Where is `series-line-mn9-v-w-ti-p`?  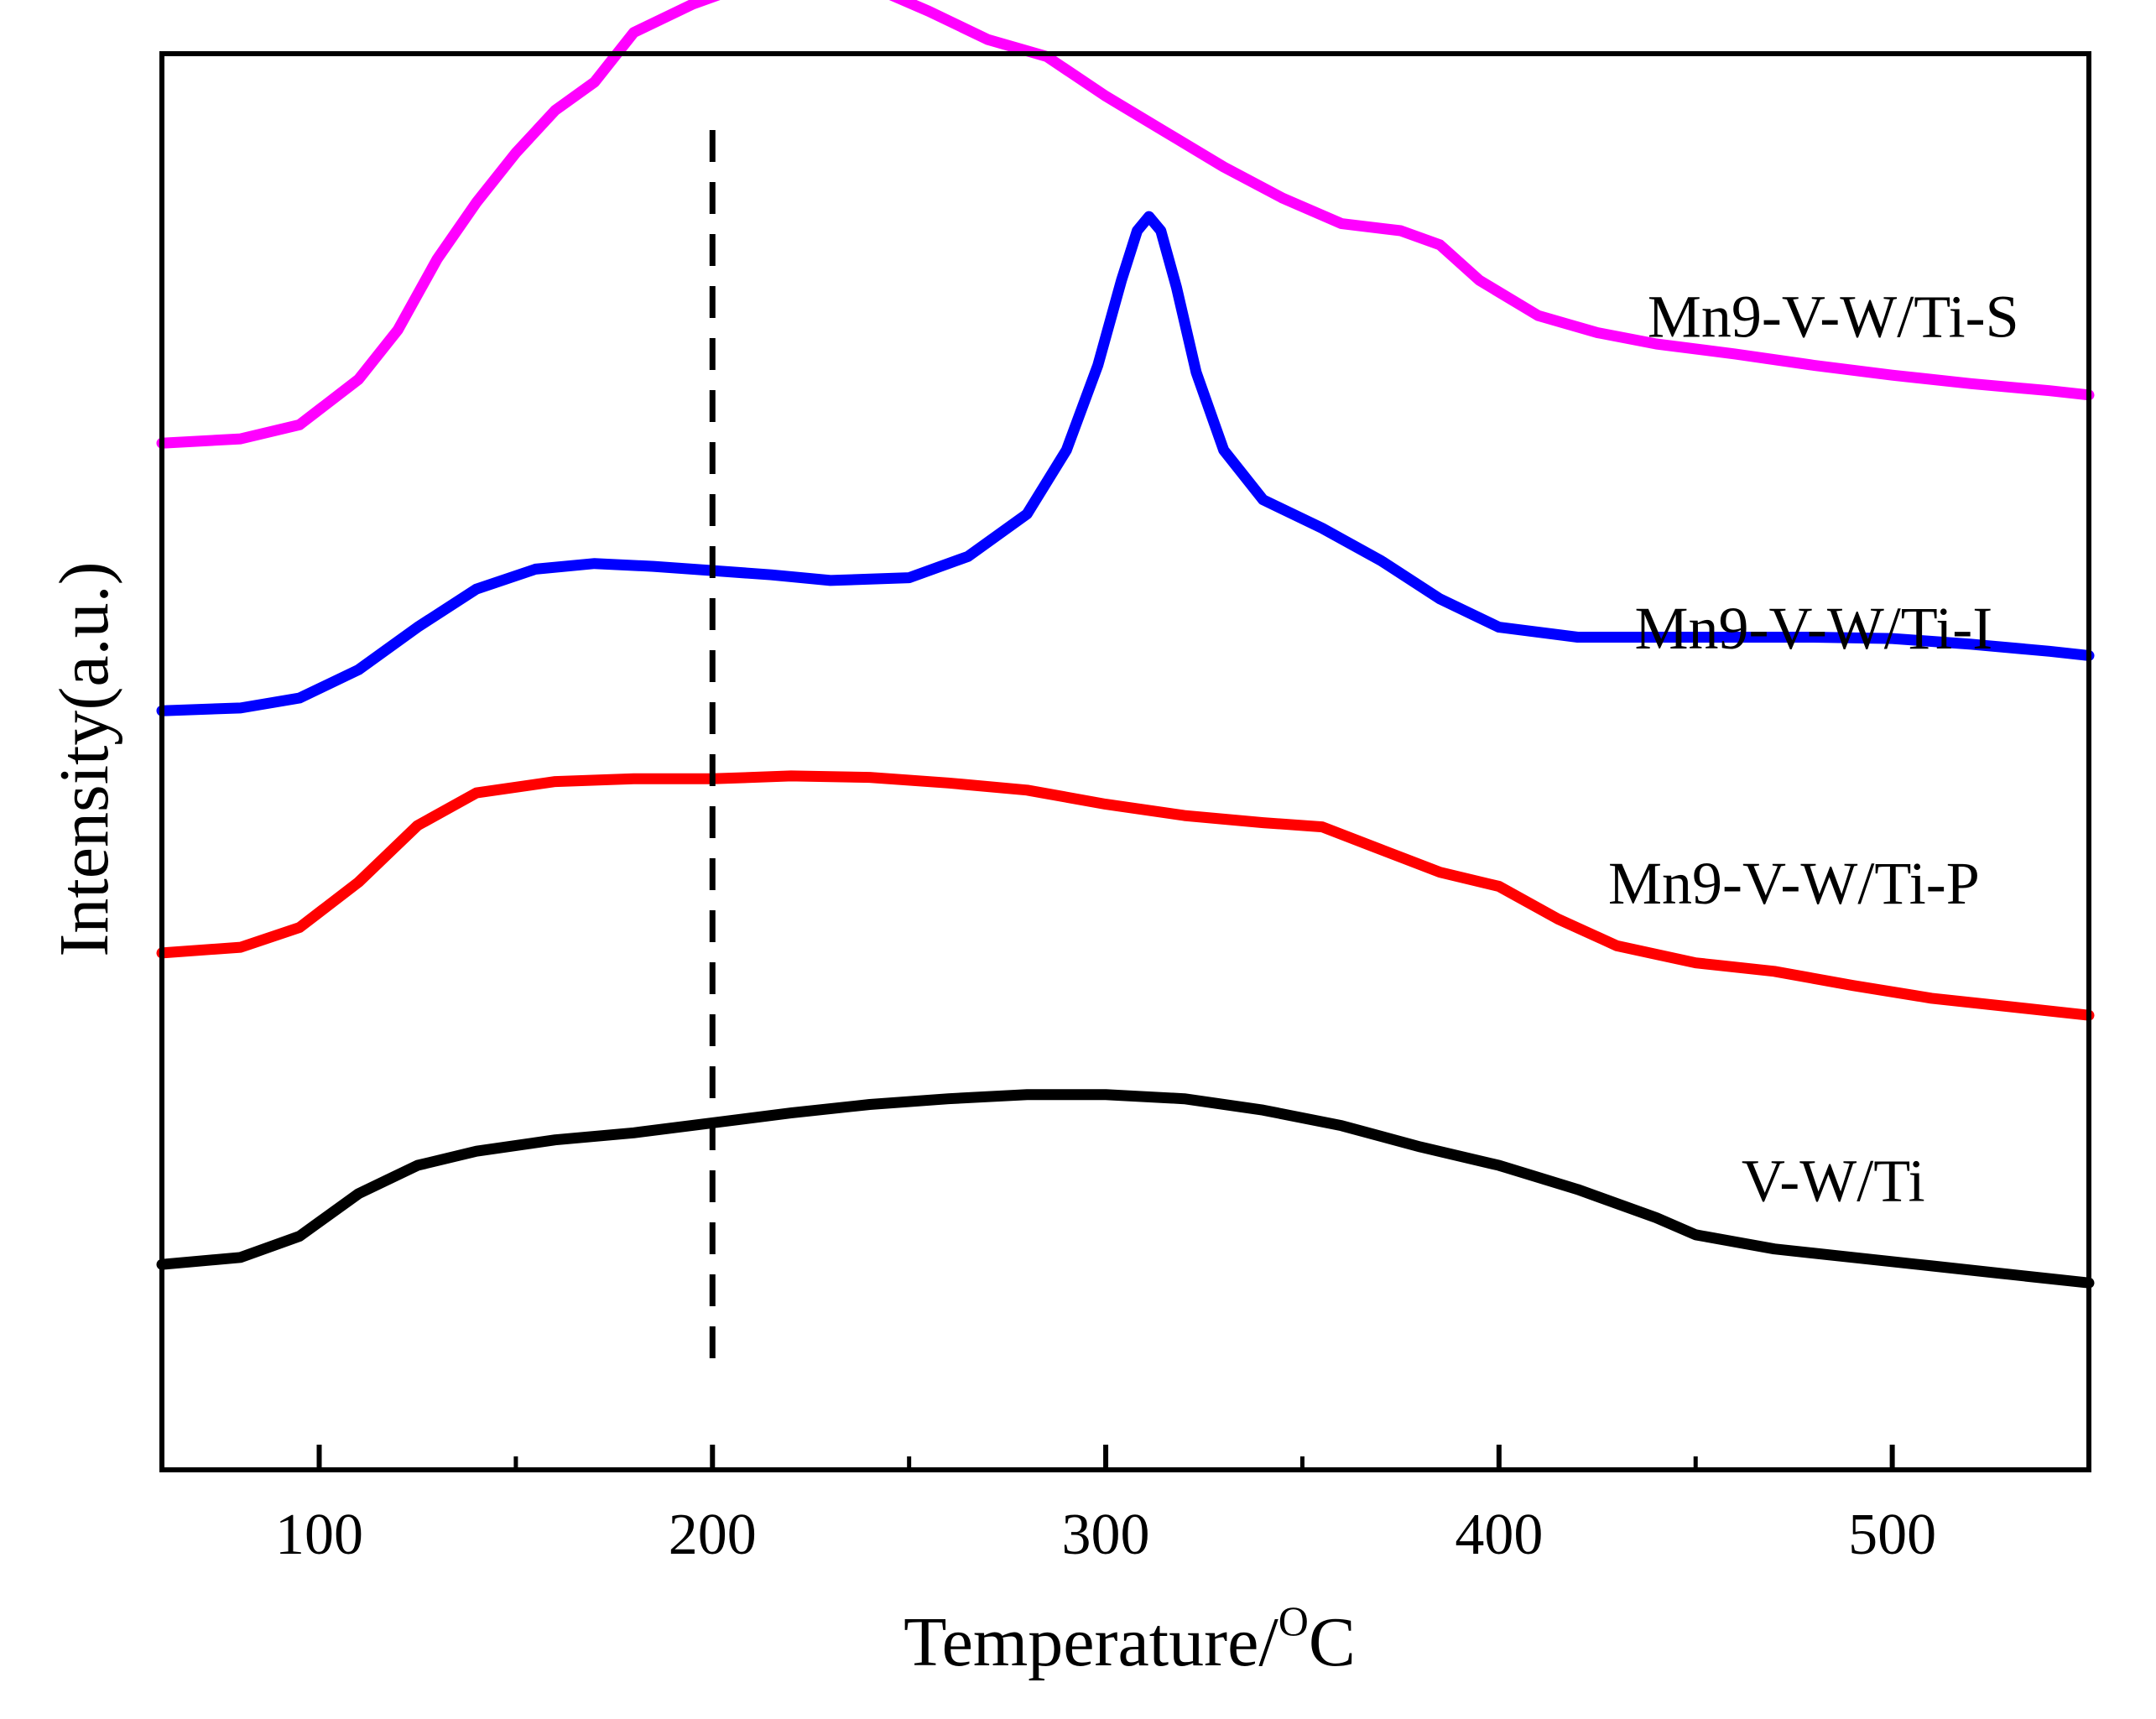 series-line-mn9-v-w-ti-p is located at coordinates (1125, 895).